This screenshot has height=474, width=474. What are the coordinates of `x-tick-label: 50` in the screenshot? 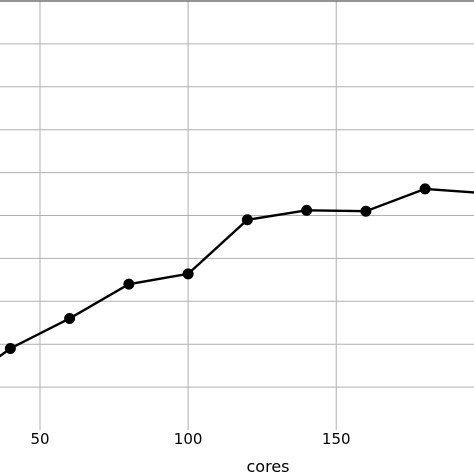 It's located at (39, 439).